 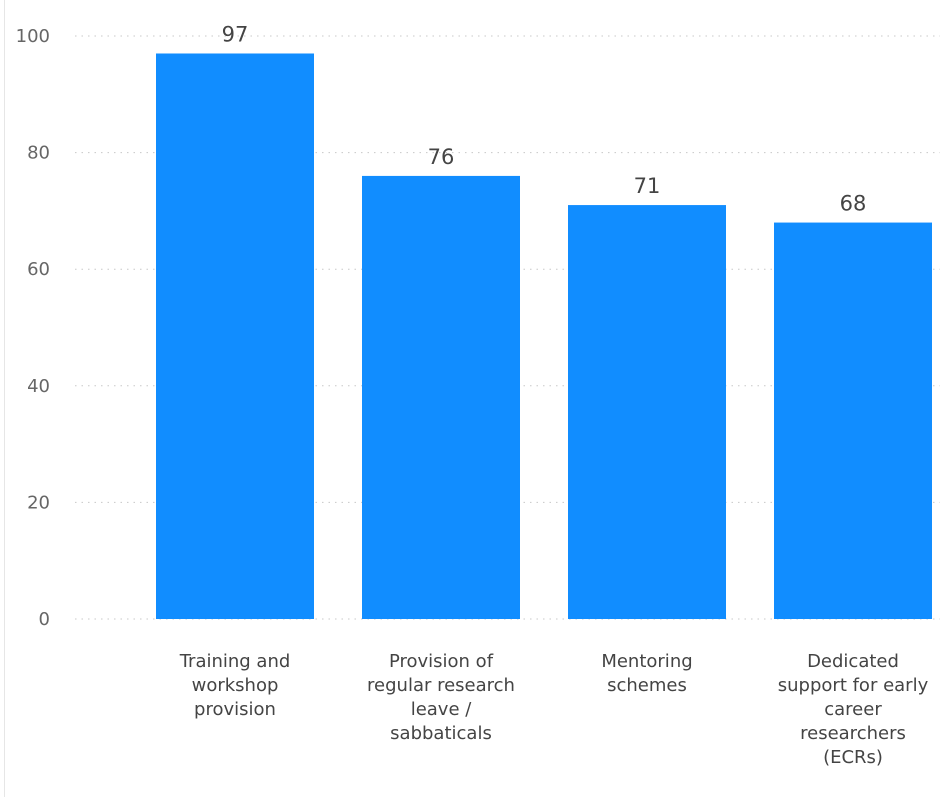 I want to click on x-category-label: workshop, so click(x=235, y=685).